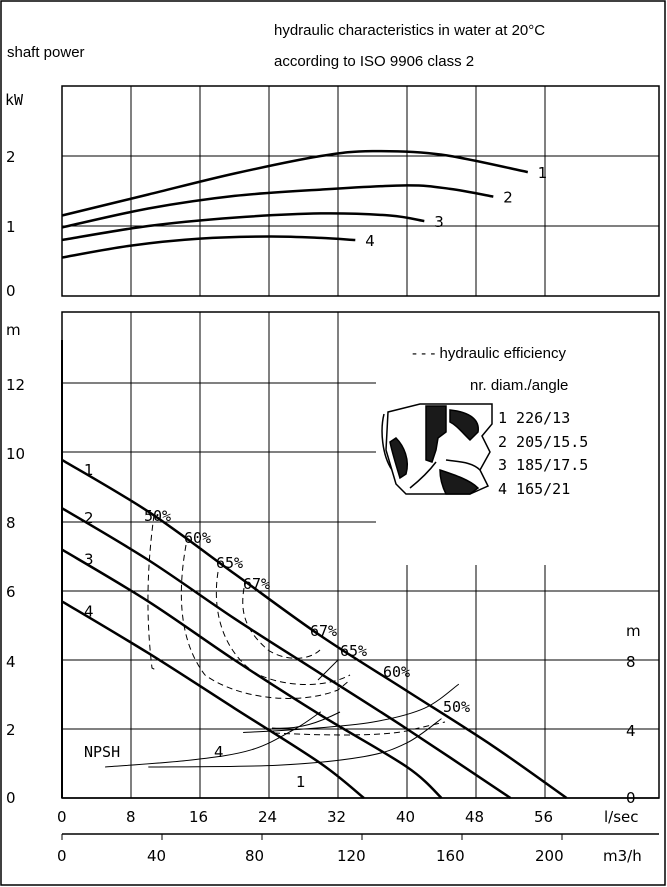  What do you see at coordinates (374, 61) in the screenshot?
I see `chart-title-line2: according to ISO 9906 class 2` at bounding box center [374, 61].